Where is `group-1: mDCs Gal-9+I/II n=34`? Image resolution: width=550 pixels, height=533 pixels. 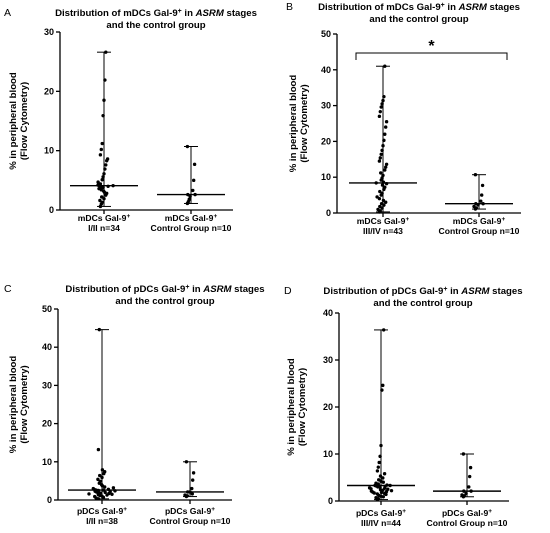 group-1: mDCs Gal-9+I/II n=34 is located at coordinates (104, 141).